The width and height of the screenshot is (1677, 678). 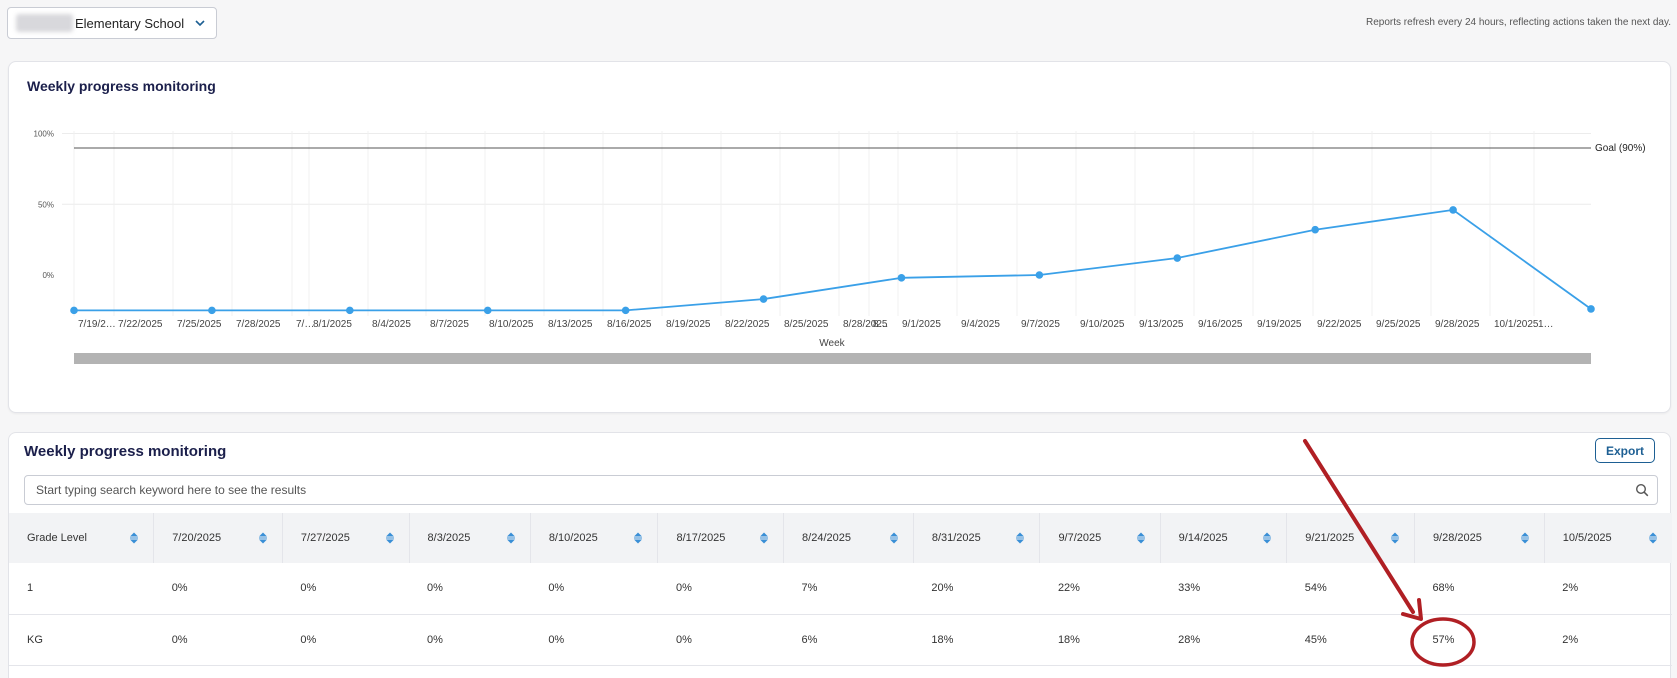 I want to click on column-header: 10/5/2025, so click(x=1608, y=538).